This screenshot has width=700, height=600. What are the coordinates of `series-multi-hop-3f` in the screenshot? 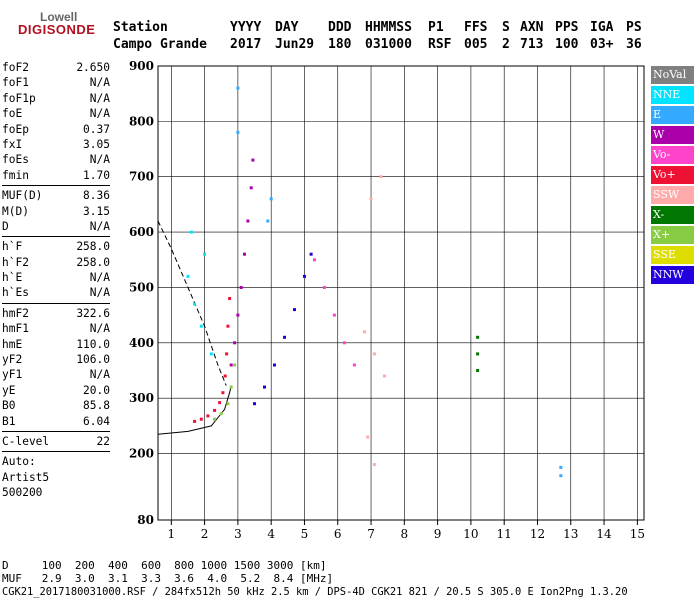 It's located at (334, 312).